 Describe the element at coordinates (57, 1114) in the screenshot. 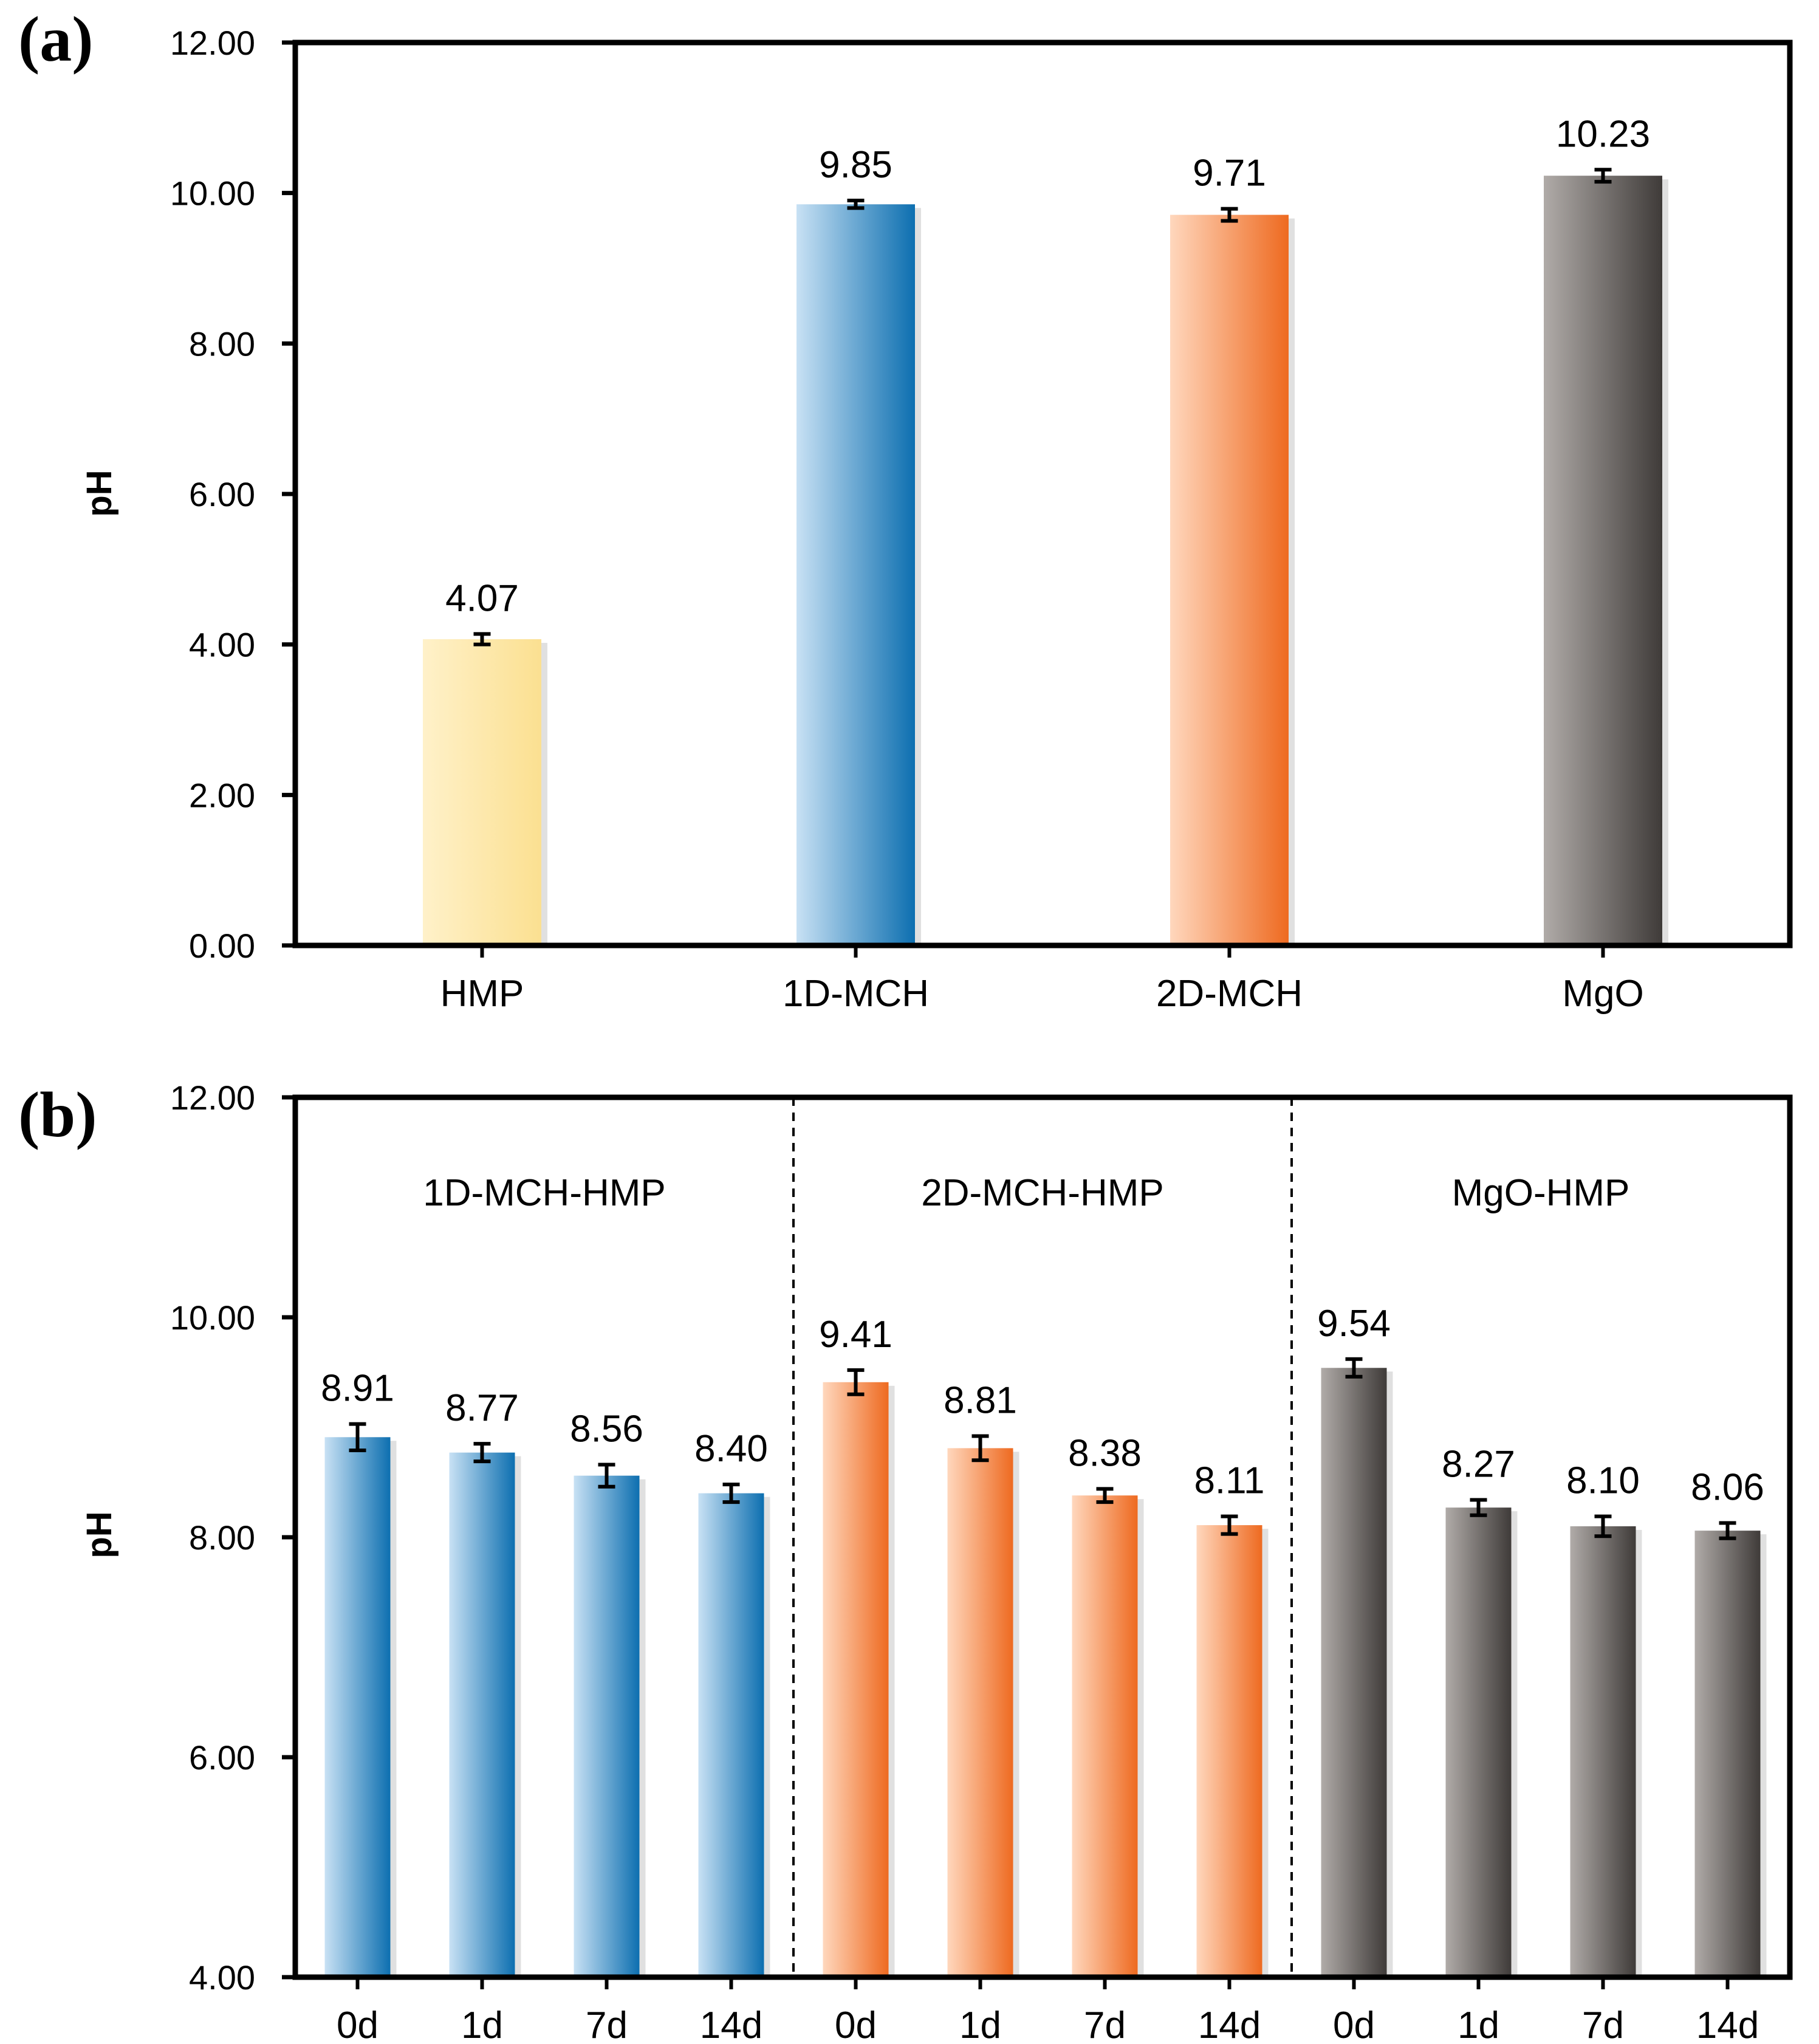

I see `panel-b-label: (b)` at that location.